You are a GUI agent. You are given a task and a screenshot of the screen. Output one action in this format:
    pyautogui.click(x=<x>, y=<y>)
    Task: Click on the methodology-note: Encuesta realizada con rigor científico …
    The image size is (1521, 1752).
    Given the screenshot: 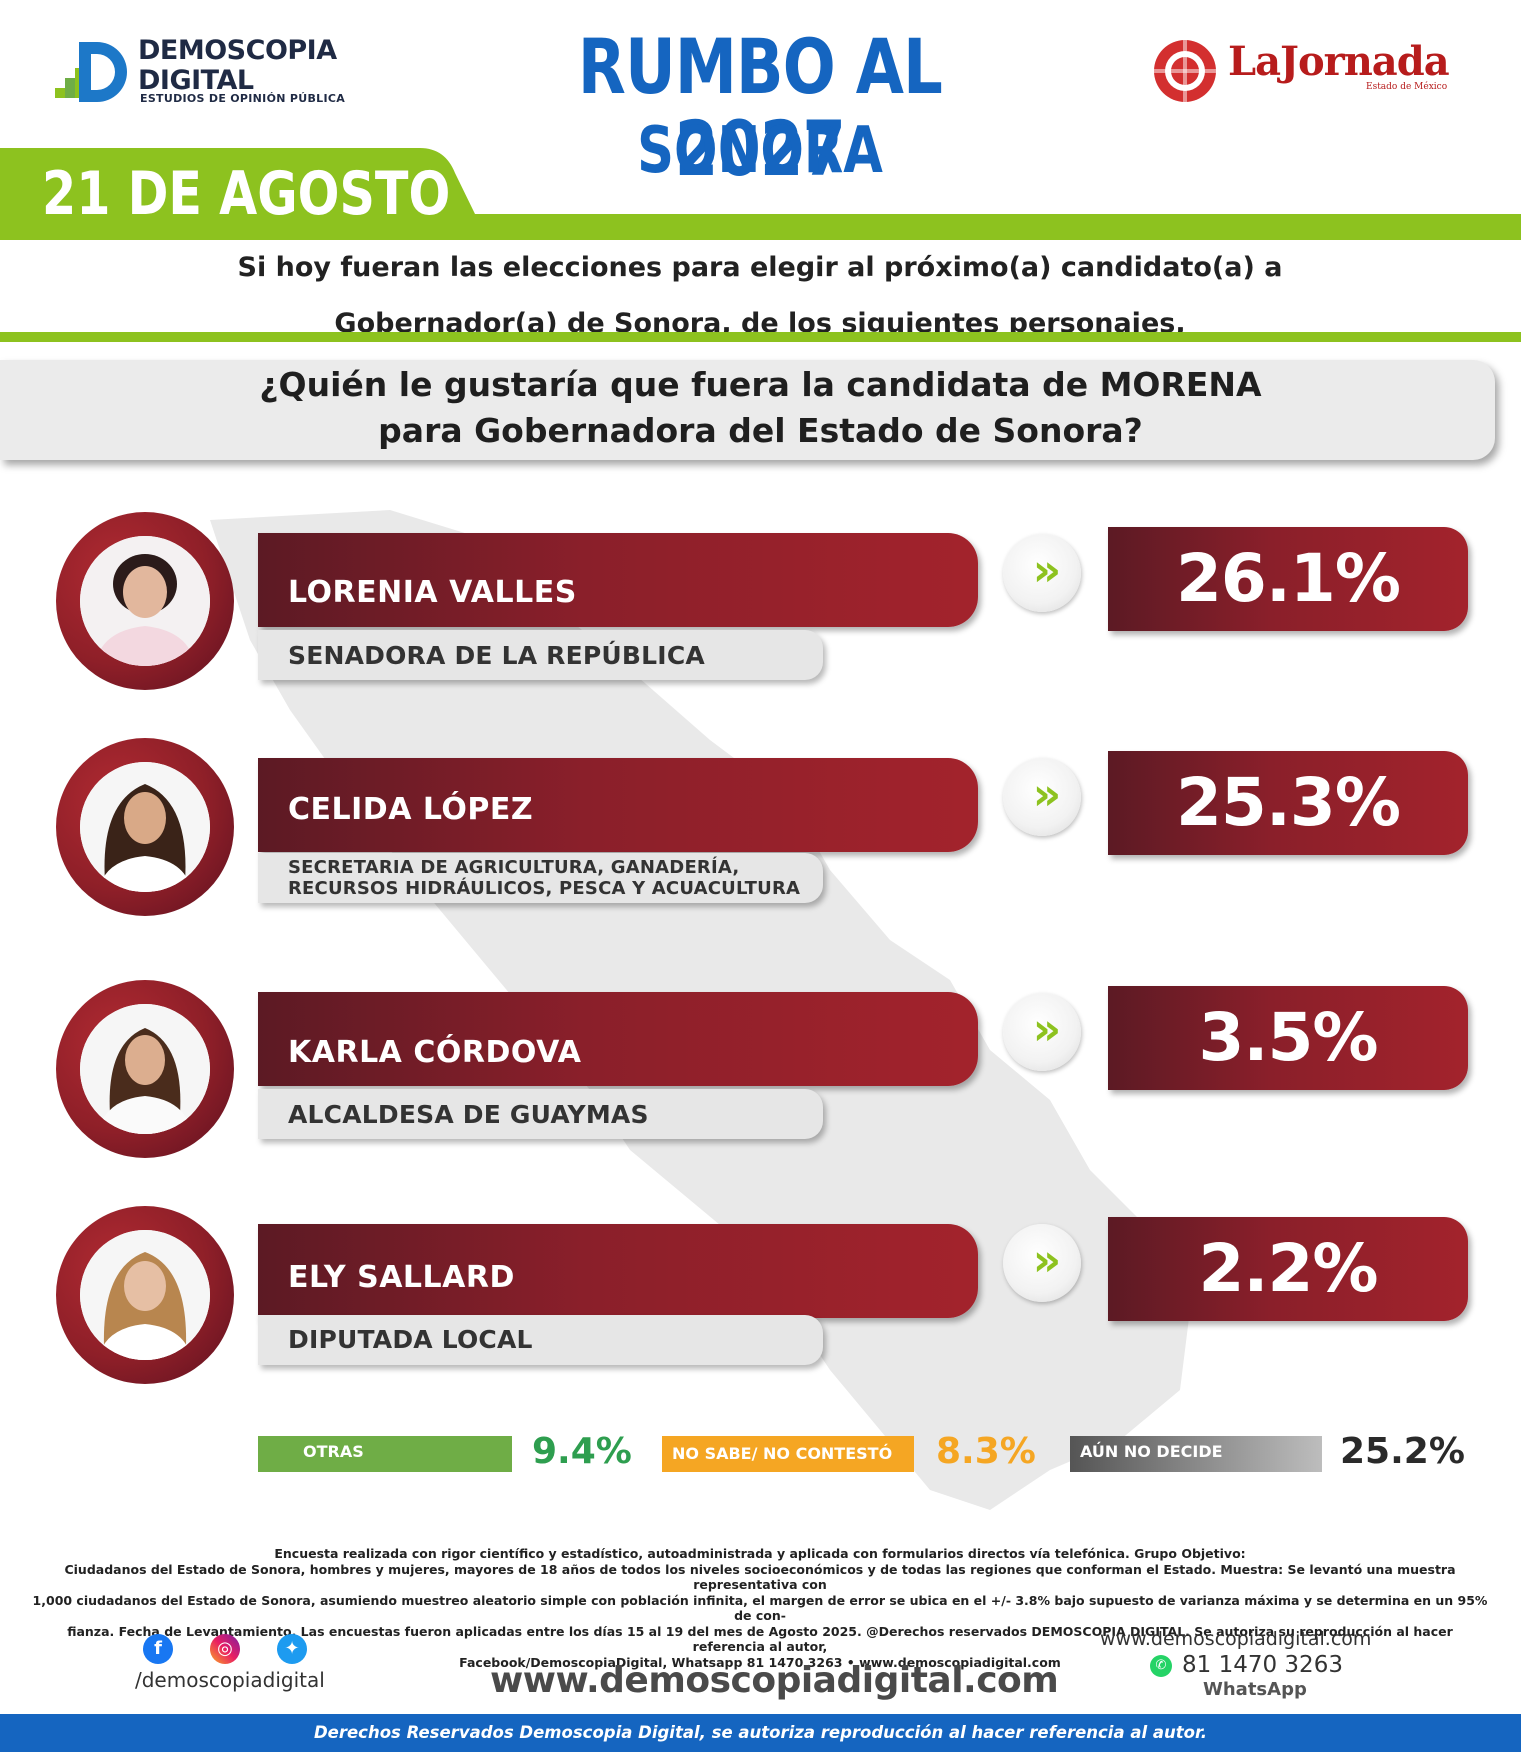 What is the action you would take?
    pyautogui.click(x=760, y=1608)
    